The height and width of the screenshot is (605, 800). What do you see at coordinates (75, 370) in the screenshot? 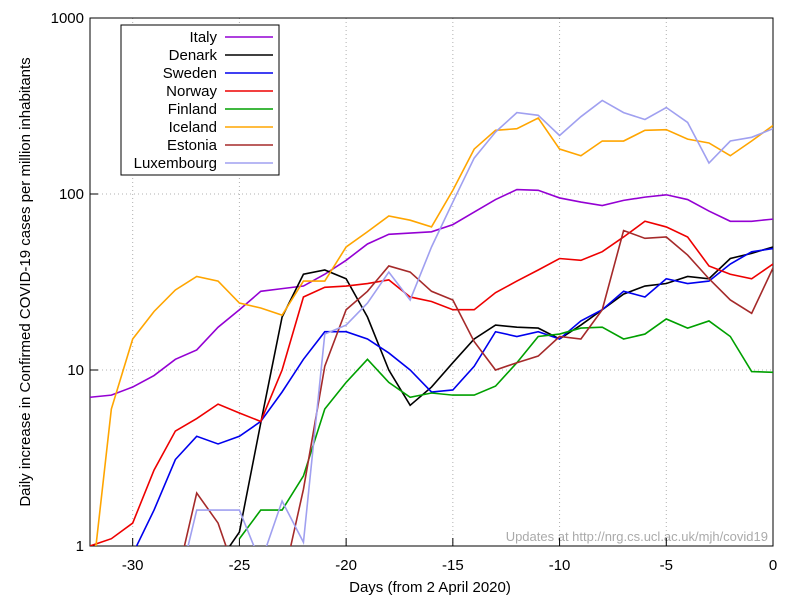
I see `y-tick-label: 10` at bounding box center [75, 370].